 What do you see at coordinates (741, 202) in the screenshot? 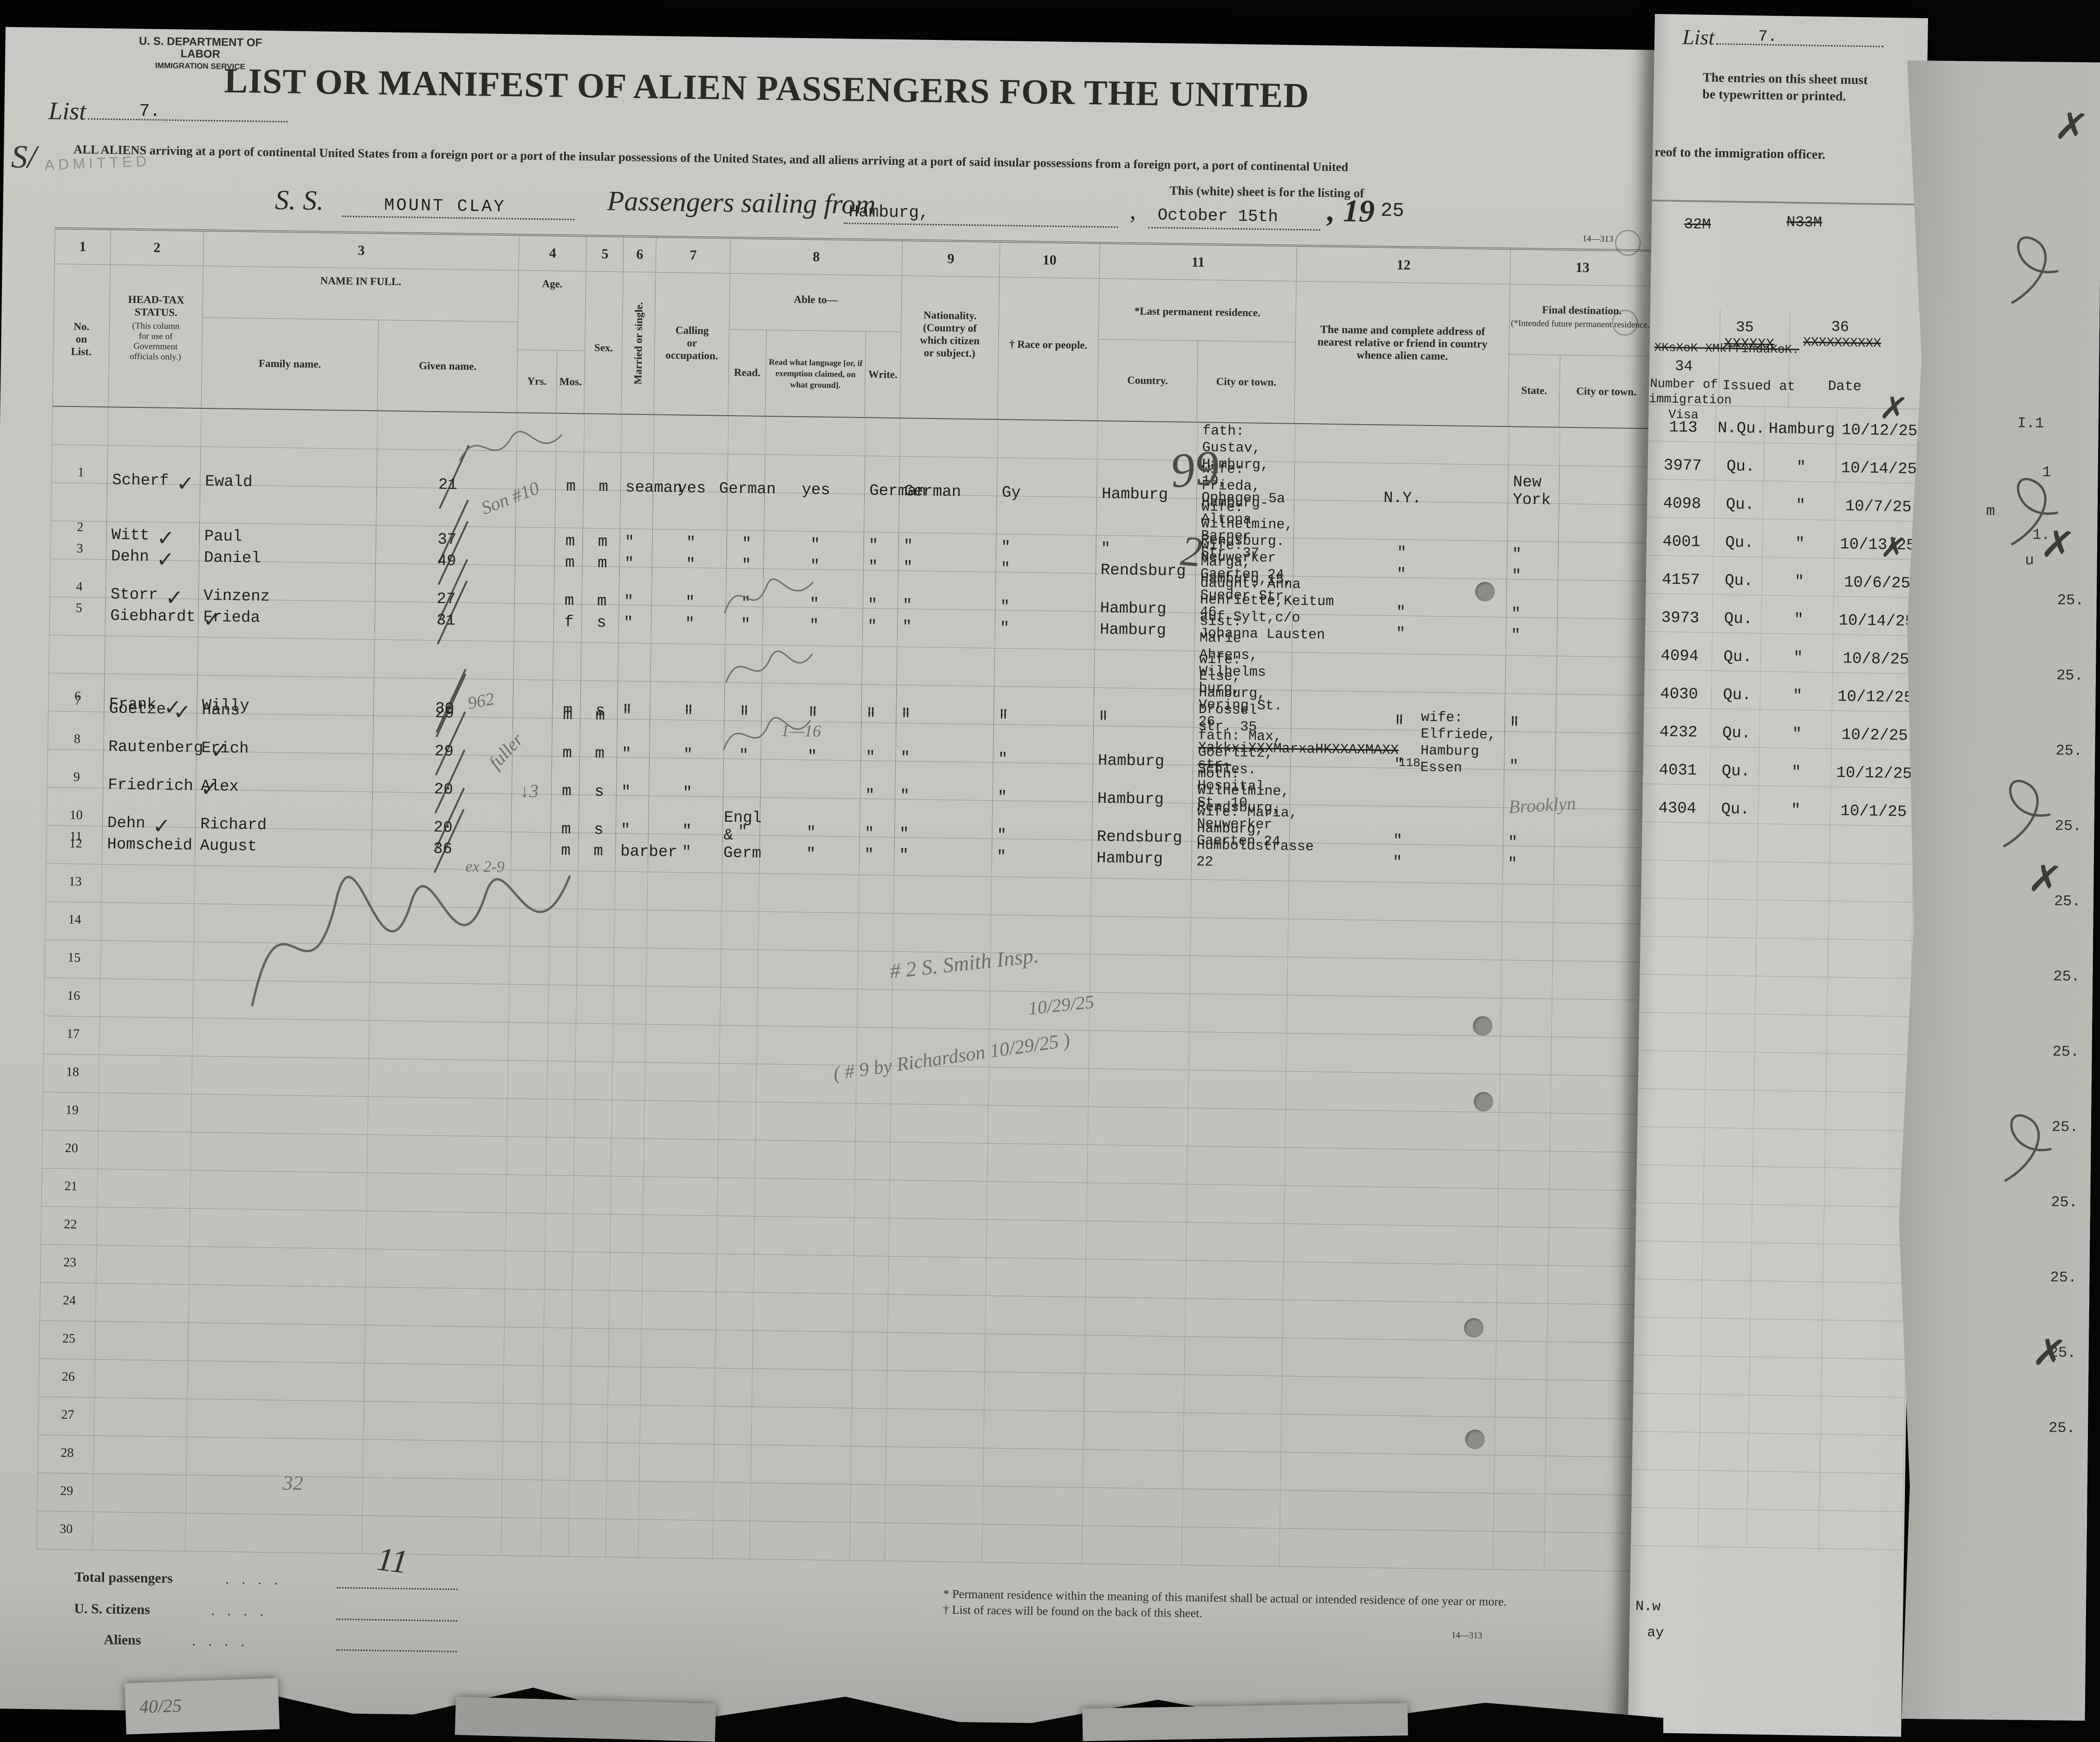
I see `sailing-label: Passengers sailing from` at bounding box center [741, 202].